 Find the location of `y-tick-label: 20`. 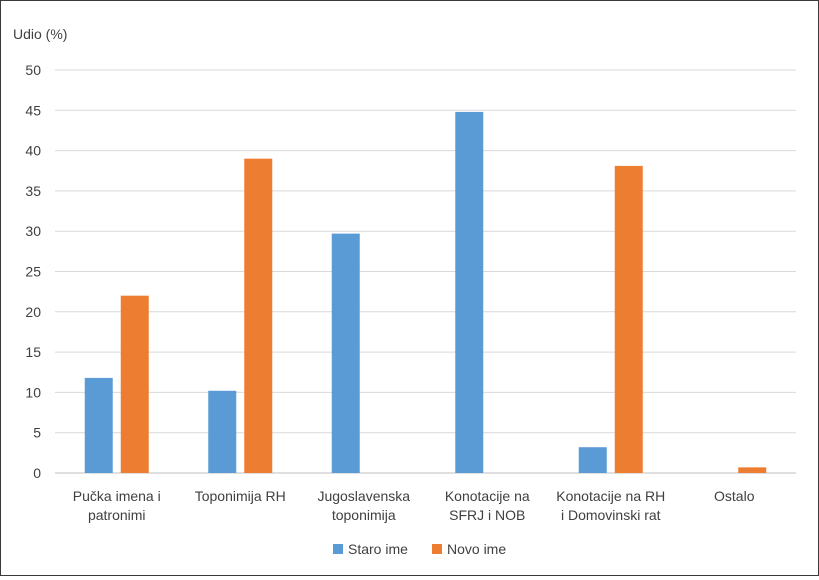

y-tick-label: 20 is located at coordinates (33, 312).